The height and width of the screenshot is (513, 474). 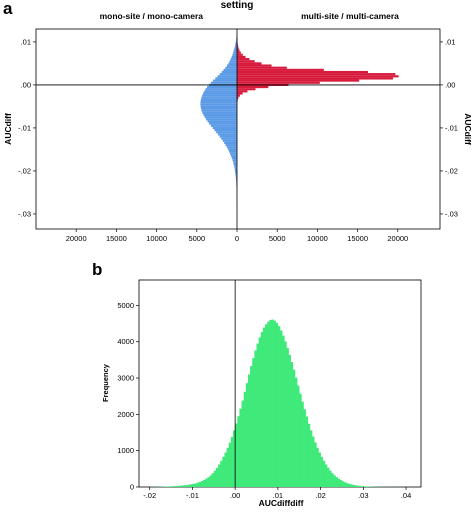 I want to click on y-tick-label: -.01, so click(x=24, y=127).